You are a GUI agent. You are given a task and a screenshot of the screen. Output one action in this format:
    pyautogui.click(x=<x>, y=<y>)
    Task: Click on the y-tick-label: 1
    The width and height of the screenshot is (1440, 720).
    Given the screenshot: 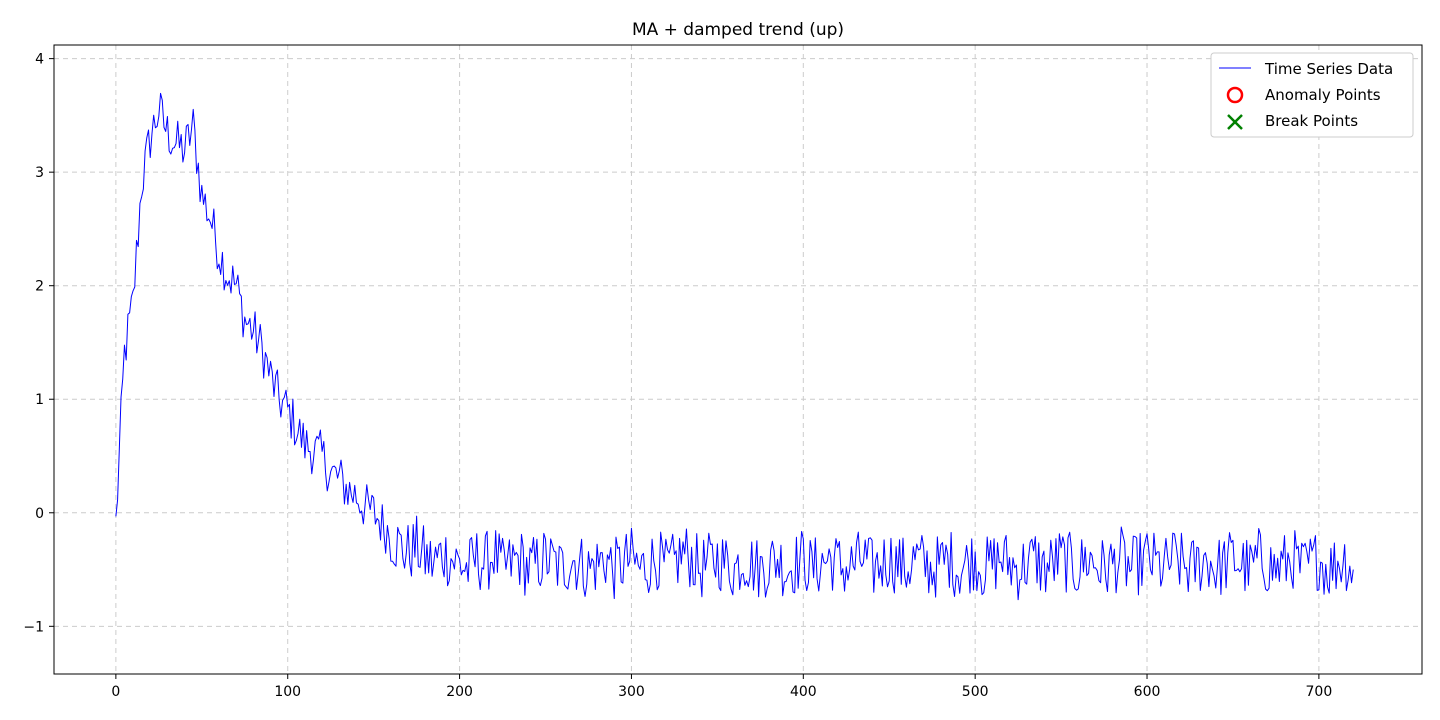 What is the action you would take?
    pyautogui.click(x=39, y=400)
    